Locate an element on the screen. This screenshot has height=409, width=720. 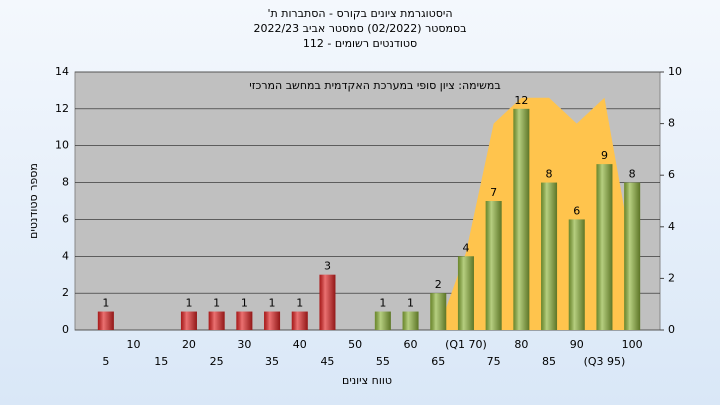
x-tick-label: 65 is located at coordinates (438, 361).